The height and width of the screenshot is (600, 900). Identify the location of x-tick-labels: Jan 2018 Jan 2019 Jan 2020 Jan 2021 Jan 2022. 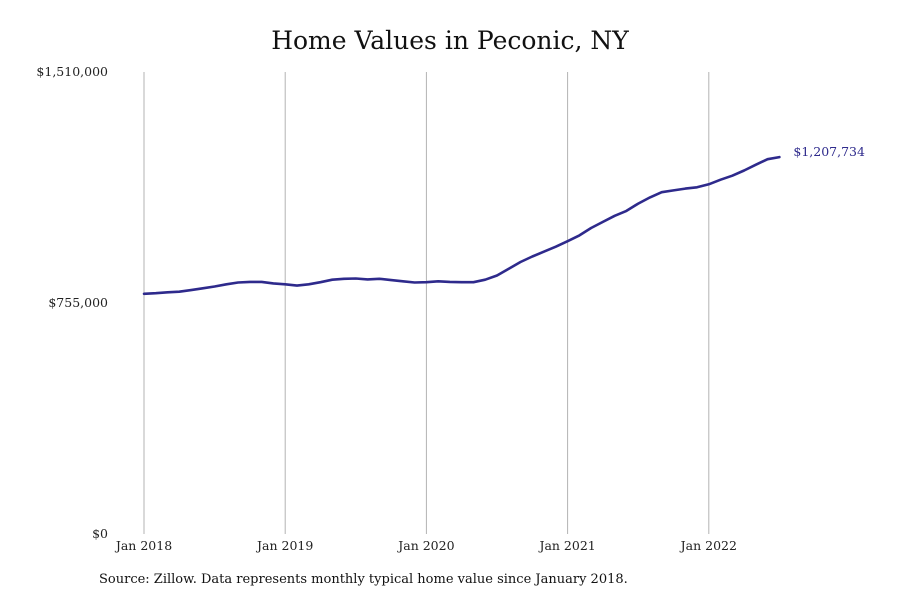
(425, 545).